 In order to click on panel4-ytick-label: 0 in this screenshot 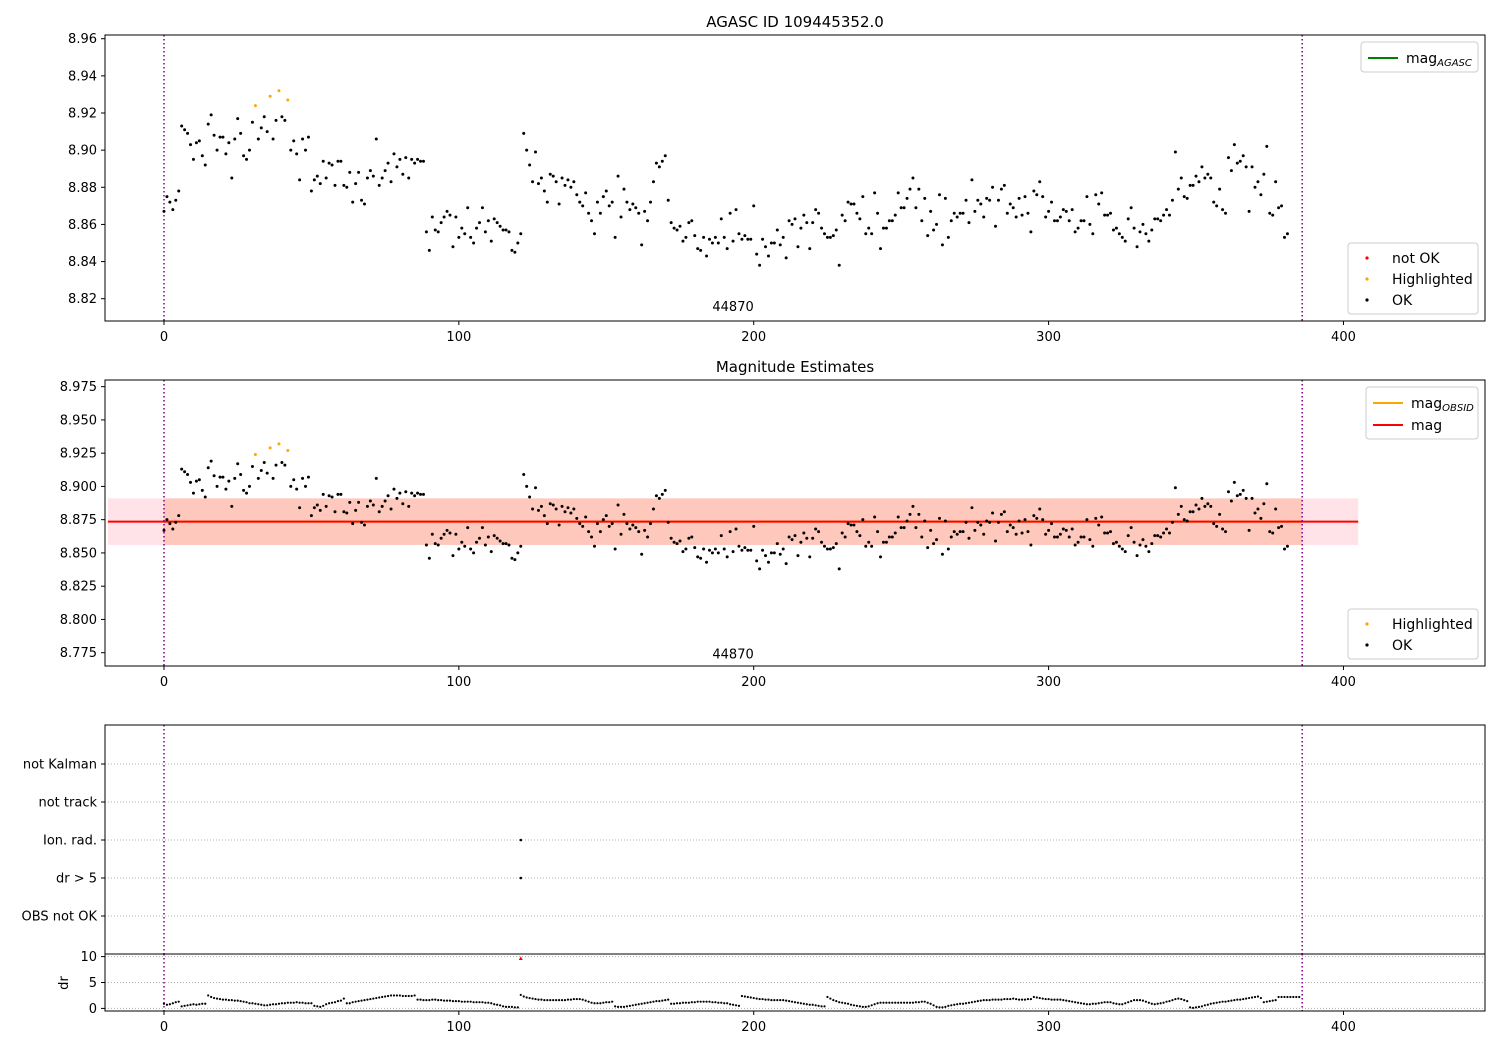, I will do `click(93, 1009)`.